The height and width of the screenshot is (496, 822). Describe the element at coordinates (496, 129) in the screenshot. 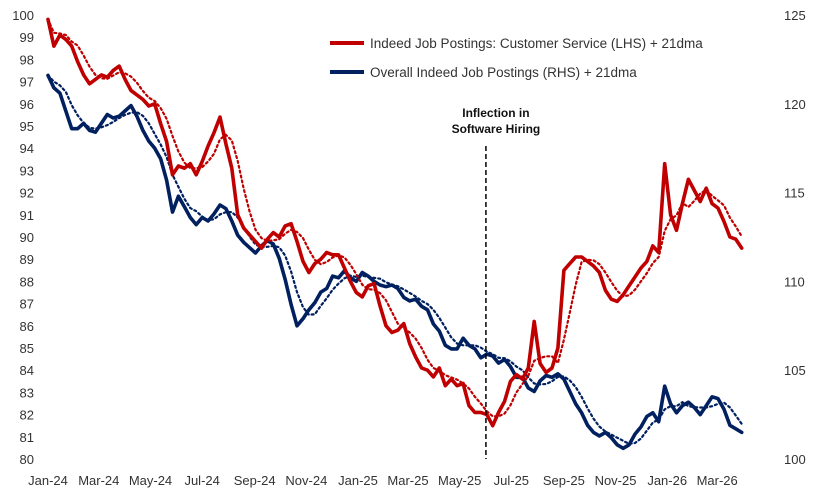

I see `inflection-label-line2: Software Hiring` at that location.